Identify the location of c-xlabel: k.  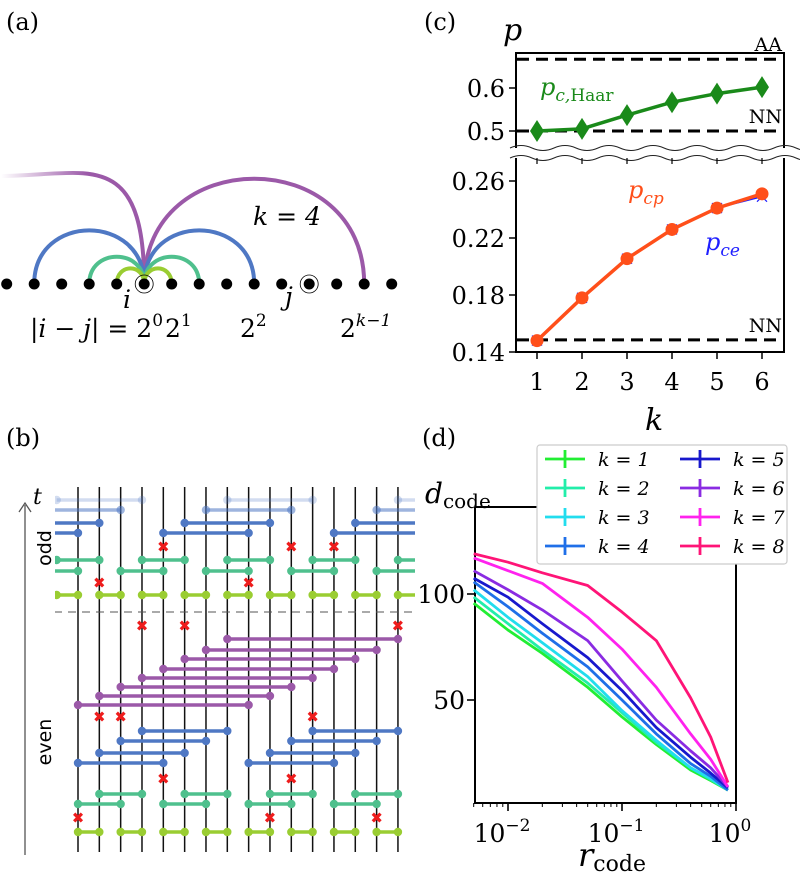
(654, 420).